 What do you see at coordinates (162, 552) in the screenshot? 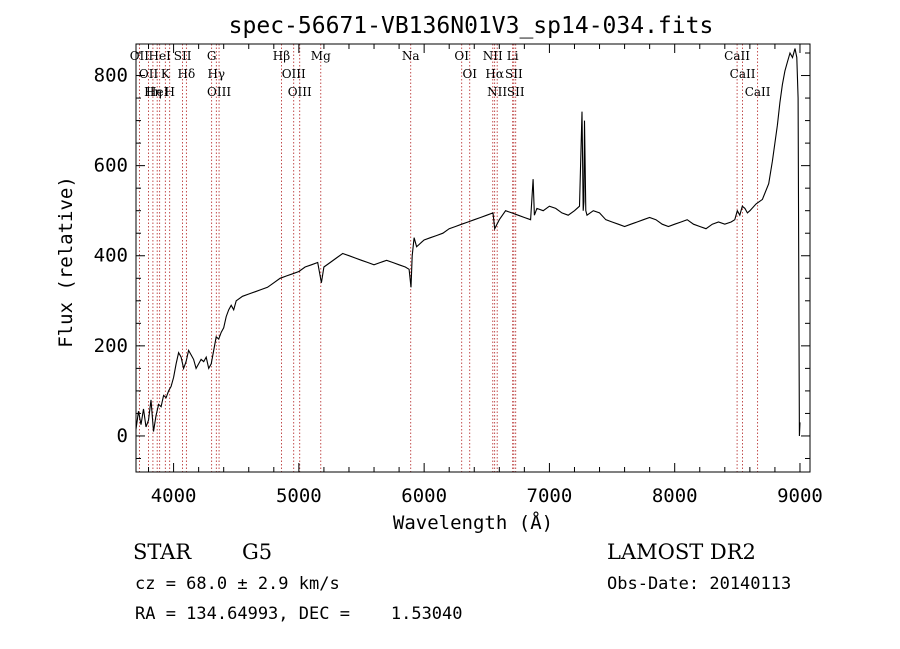
I see `object-class: STAR` at bounding box center [162, 552].